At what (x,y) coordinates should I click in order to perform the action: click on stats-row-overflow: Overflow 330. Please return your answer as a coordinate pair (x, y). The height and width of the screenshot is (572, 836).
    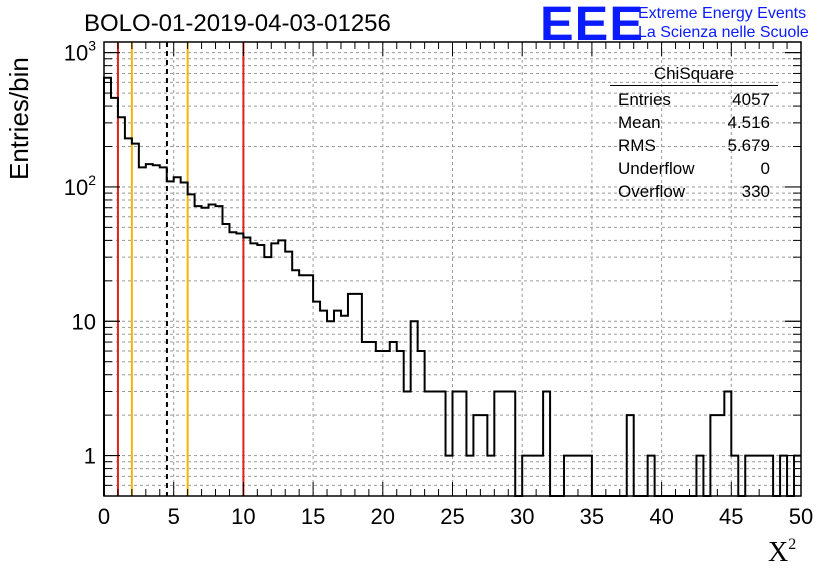
    Looking at the image, I should click on (694, 191).